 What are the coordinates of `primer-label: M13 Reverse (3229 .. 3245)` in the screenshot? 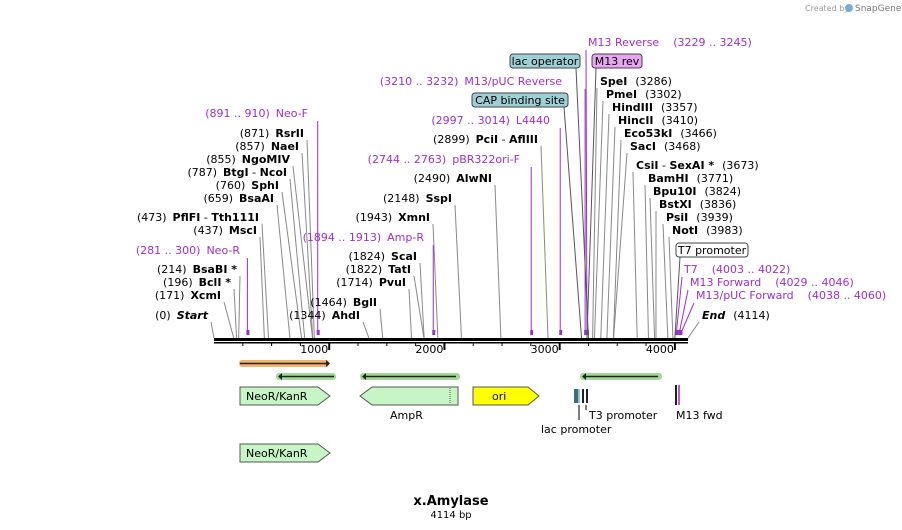 It's located at (670, 42).